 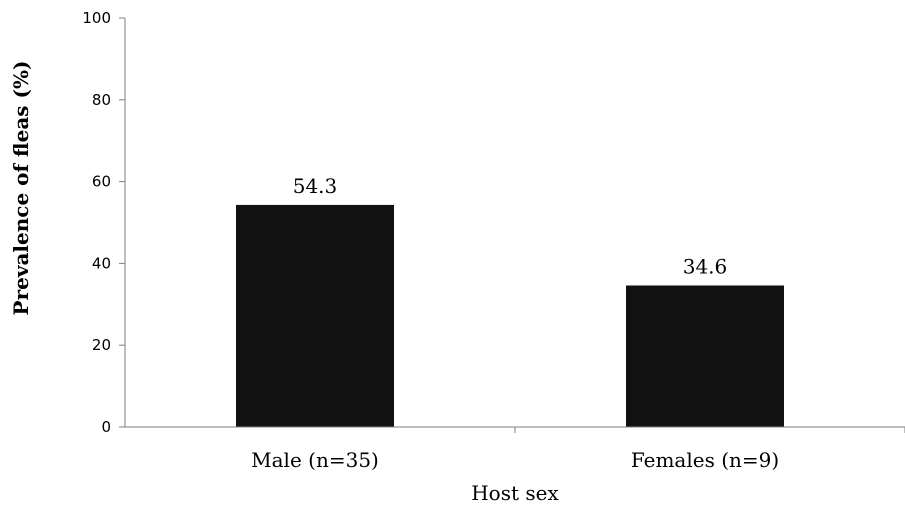 What do you see at coordinates (101, 182) in the screenshot?
I see `y-tick-label: 60` at bounding box center [101, 182].